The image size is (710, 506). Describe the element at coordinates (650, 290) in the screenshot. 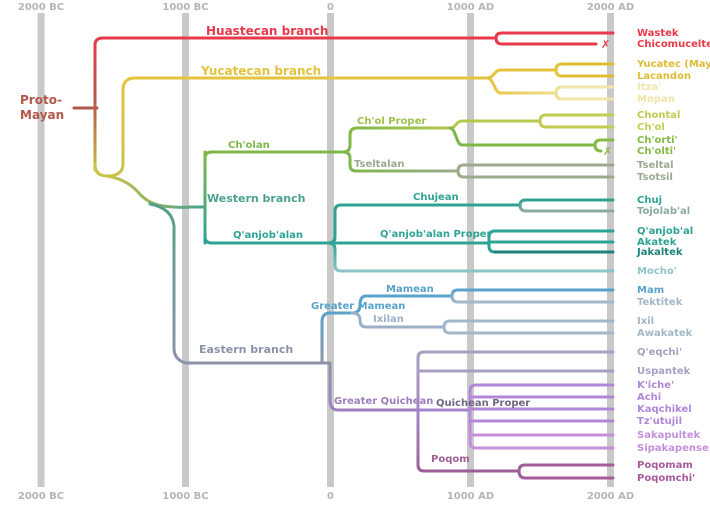

I see `leaf-label-mam: Mam` at that location.